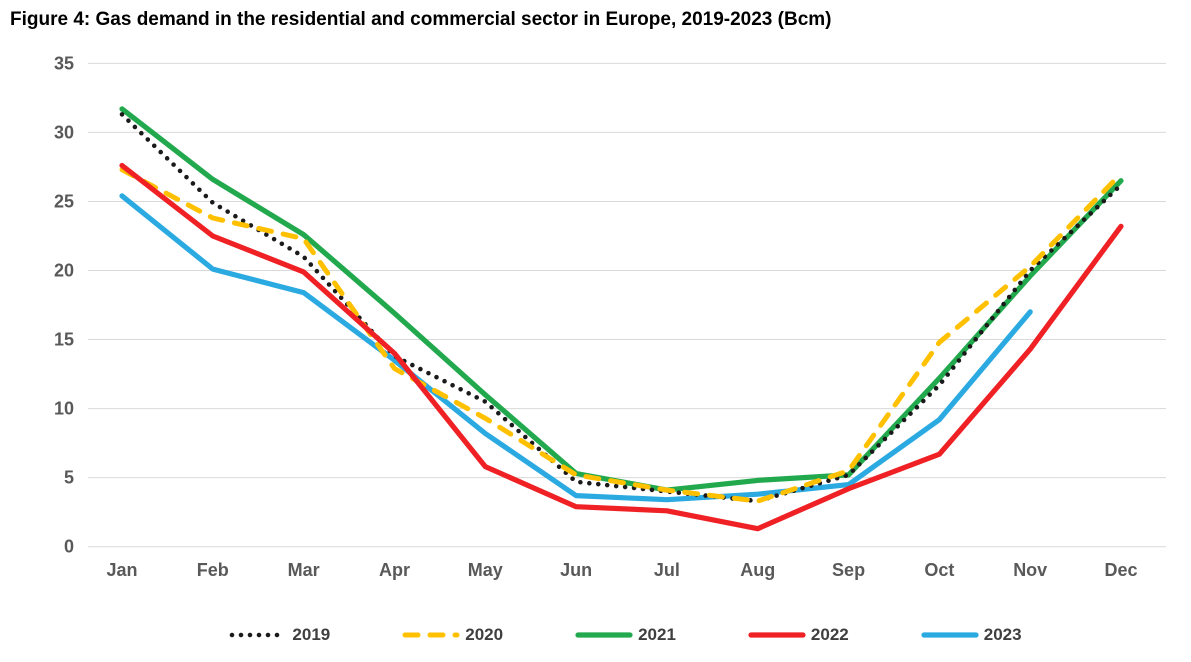 The image size is (1191, 662). What do you see at coordinates (121, 570) in the screenshot?
I see `x-axis-label: Jan` at bounding box center [121, 570].